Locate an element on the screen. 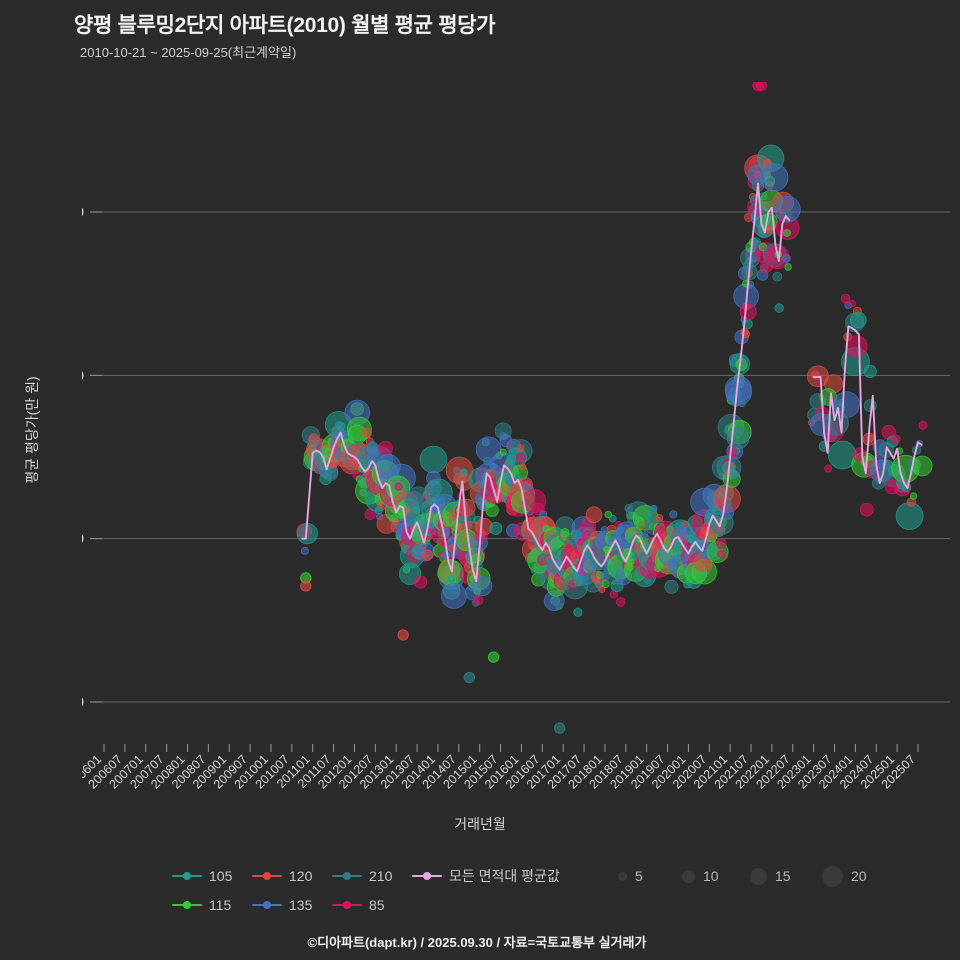 This screenshot has width=960, height=960. legend-item-모든-면적대-평균값: 모든 면적대 평균값 is located at coordinates (486, 876).